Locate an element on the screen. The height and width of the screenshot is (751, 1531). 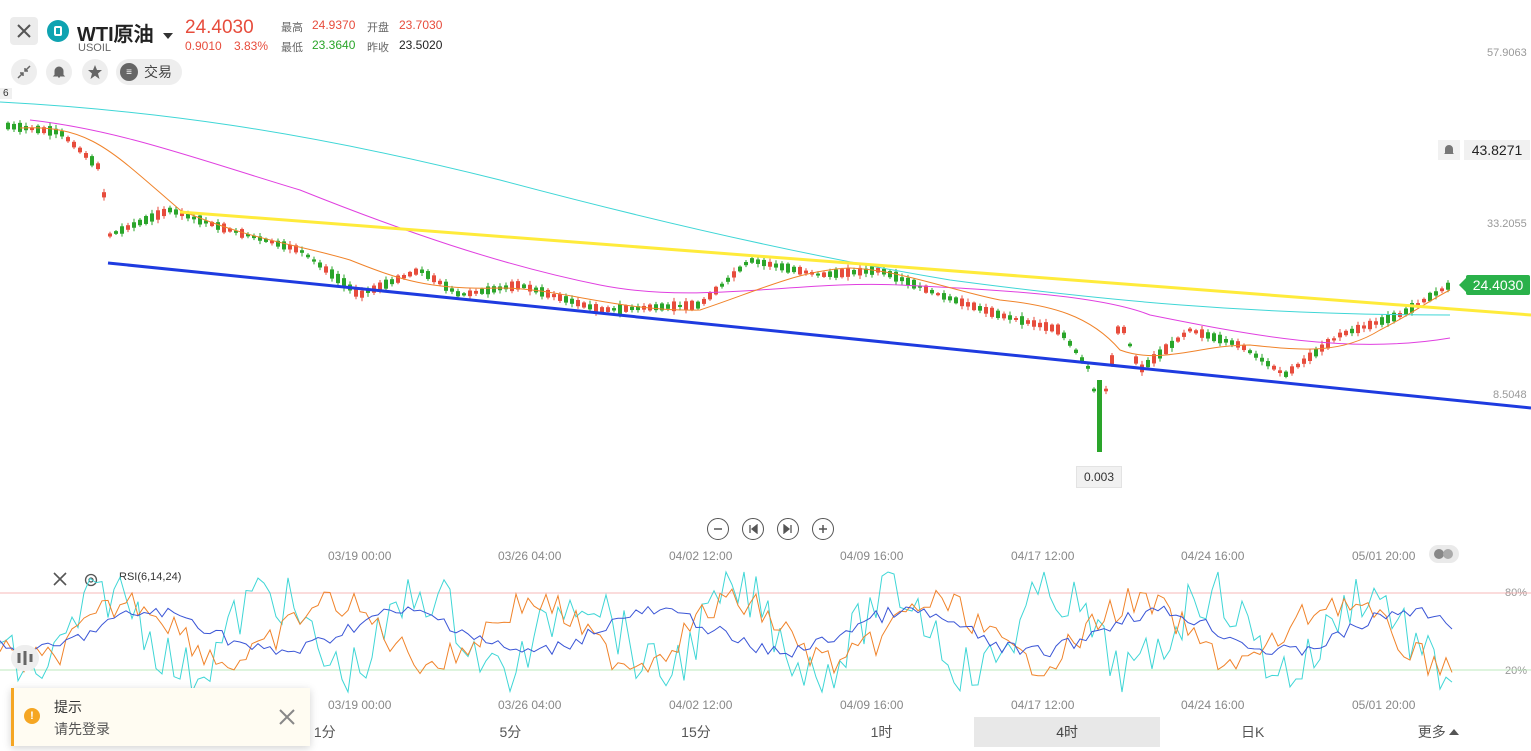
indicator-button is located at coordinates (25, 658).